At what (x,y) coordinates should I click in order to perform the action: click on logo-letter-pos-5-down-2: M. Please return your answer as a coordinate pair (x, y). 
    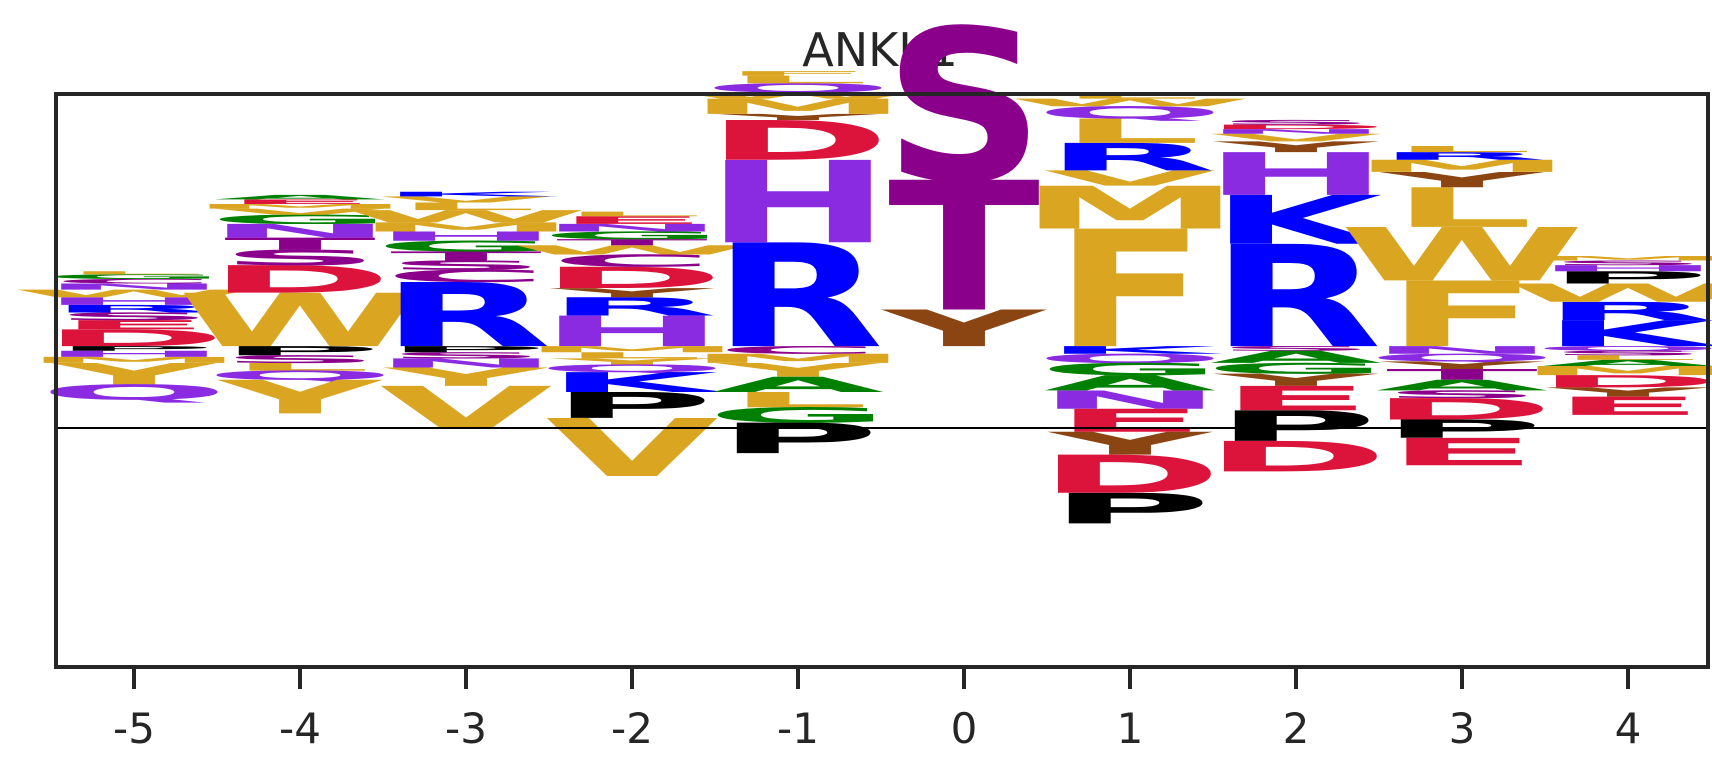
    Looking at the image, I should click on (134, 360).